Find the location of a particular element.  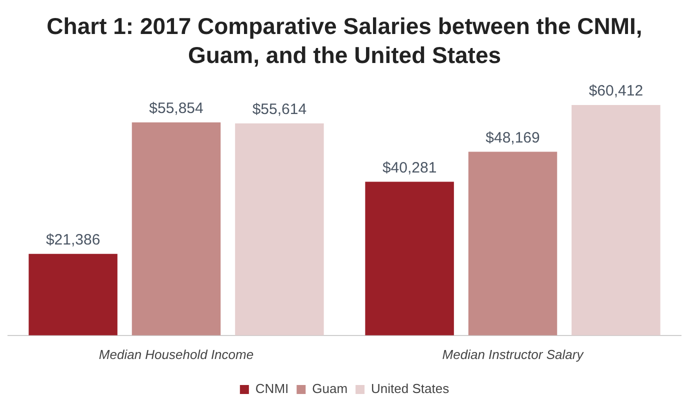

data-label: $60,412 is located at coordinates (616, 91).